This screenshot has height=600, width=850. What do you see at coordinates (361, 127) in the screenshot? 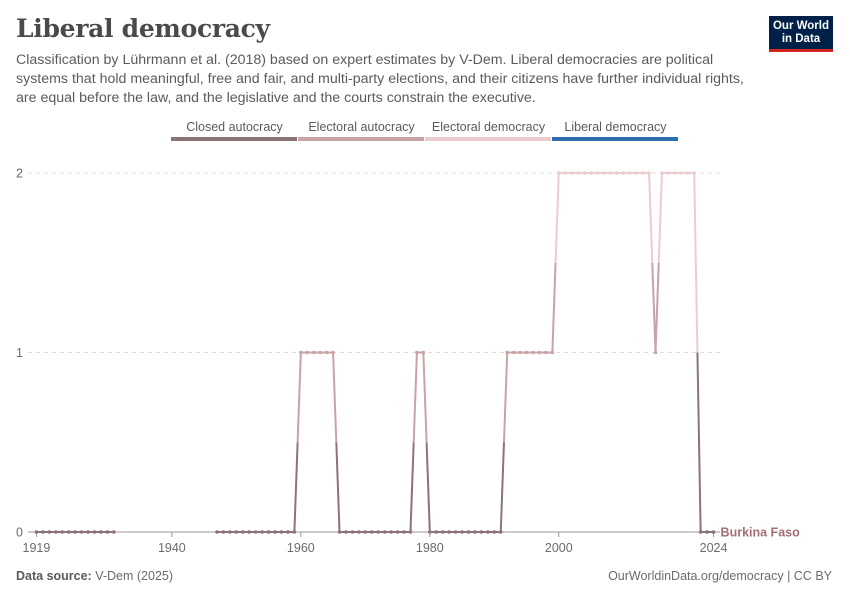
I see `legend-label-1: Electoral autocracy` at bounding box center [361, 127].